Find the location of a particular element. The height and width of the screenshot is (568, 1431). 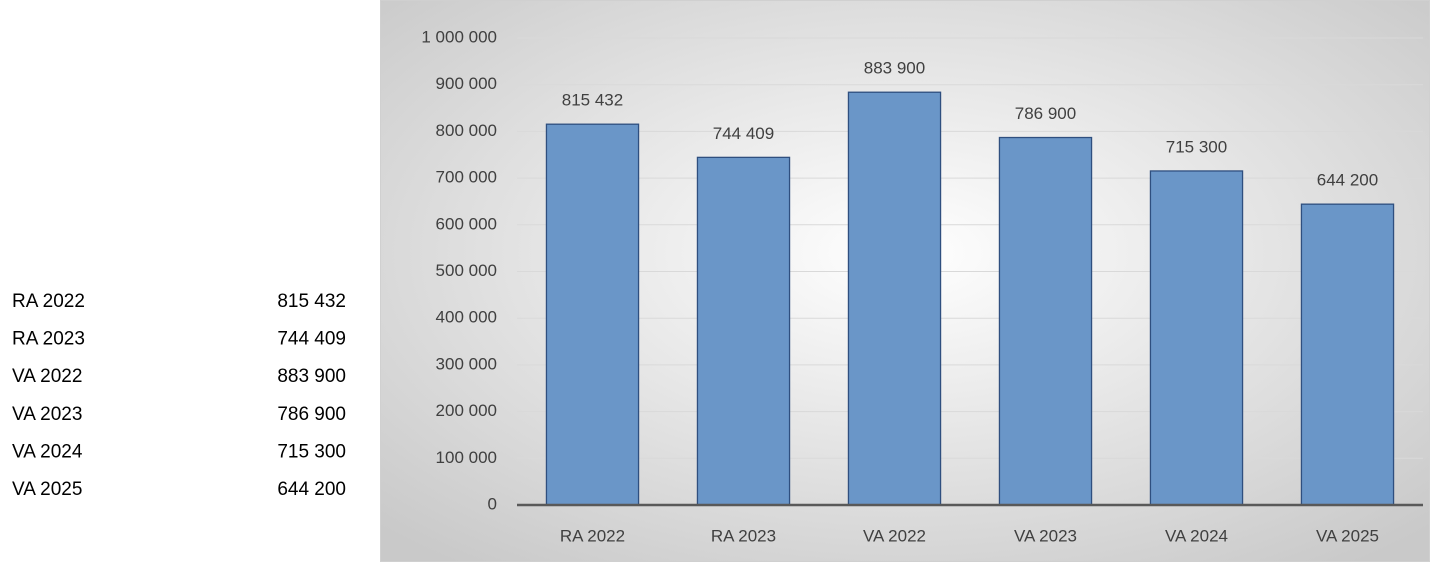

row-label: VA 2024 is located at coordinates (47, 451).